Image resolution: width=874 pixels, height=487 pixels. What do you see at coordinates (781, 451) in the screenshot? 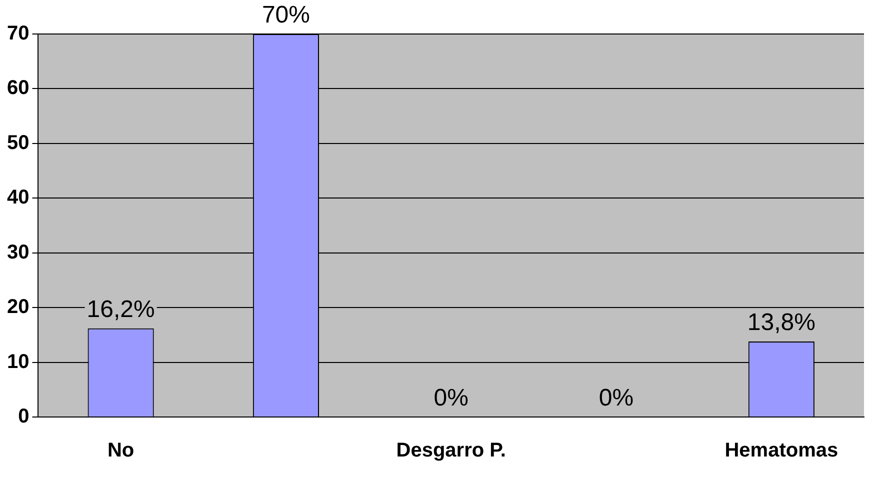
I see `x-tick-label: Hematomas` at bounding box center [781, 451].